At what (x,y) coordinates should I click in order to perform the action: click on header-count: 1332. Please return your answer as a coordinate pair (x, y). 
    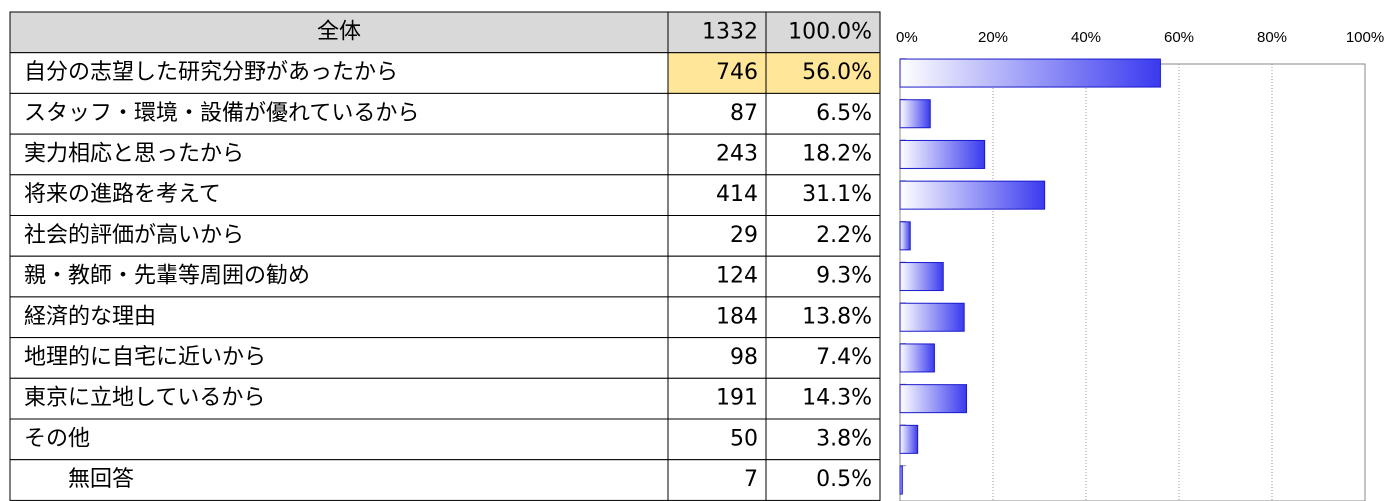
    Looking at the image, I should click on (730, 31).